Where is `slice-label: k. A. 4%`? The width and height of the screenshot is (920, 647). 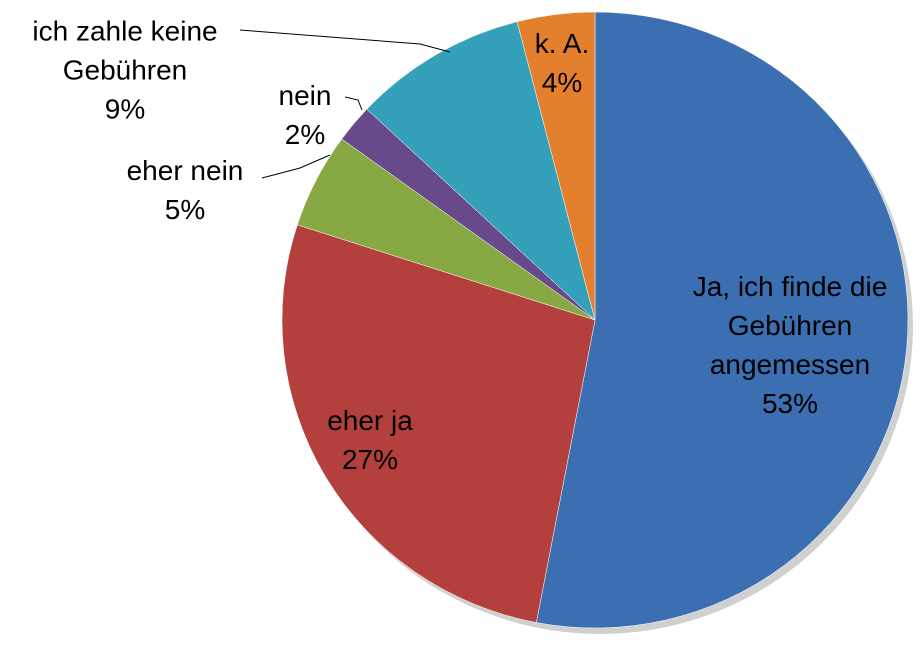
slice-label: k. A. 4% is located at coordinates (562, 63).